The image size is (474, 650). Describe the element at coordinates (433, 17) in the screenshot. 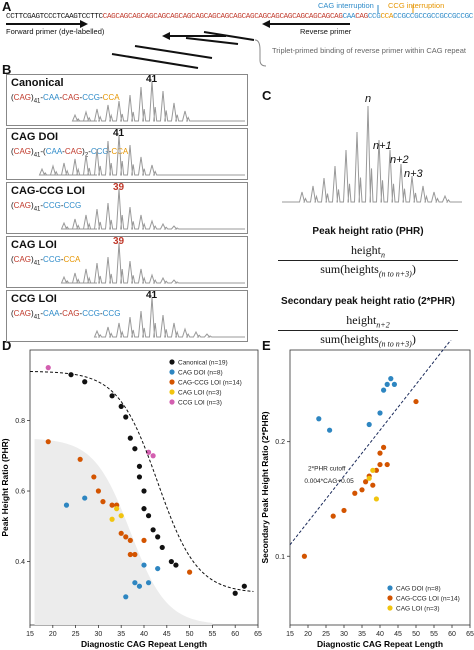

I see `seq-ccg-tail: CCGCCGCCGCCGCCGCCGC` at that location.